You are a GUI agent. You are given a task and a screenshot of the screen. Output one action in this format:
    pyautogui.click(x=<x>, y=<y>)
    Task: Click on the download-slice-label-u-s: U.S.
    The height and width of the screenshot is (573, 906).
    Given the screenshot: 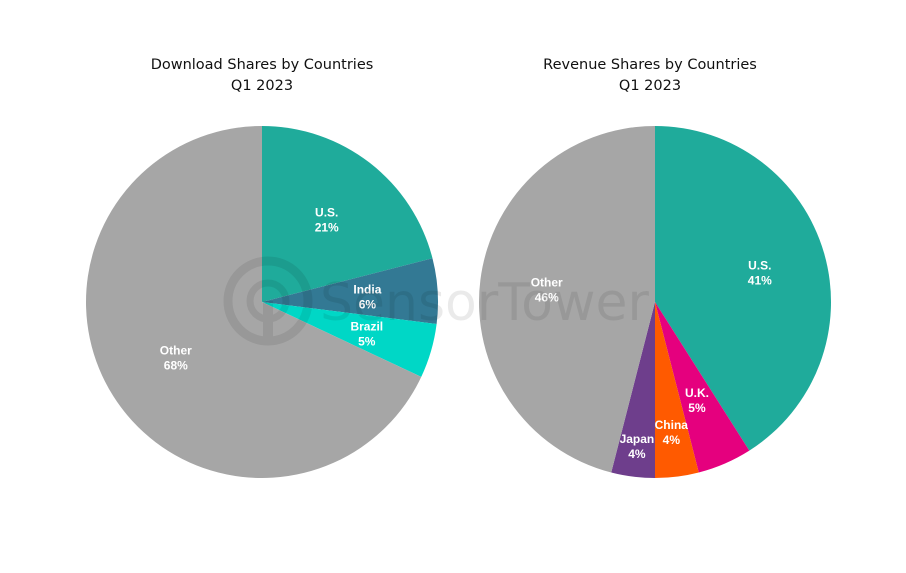 What is the action you would take?
    pyautogui.click(x=326, y=213)
    